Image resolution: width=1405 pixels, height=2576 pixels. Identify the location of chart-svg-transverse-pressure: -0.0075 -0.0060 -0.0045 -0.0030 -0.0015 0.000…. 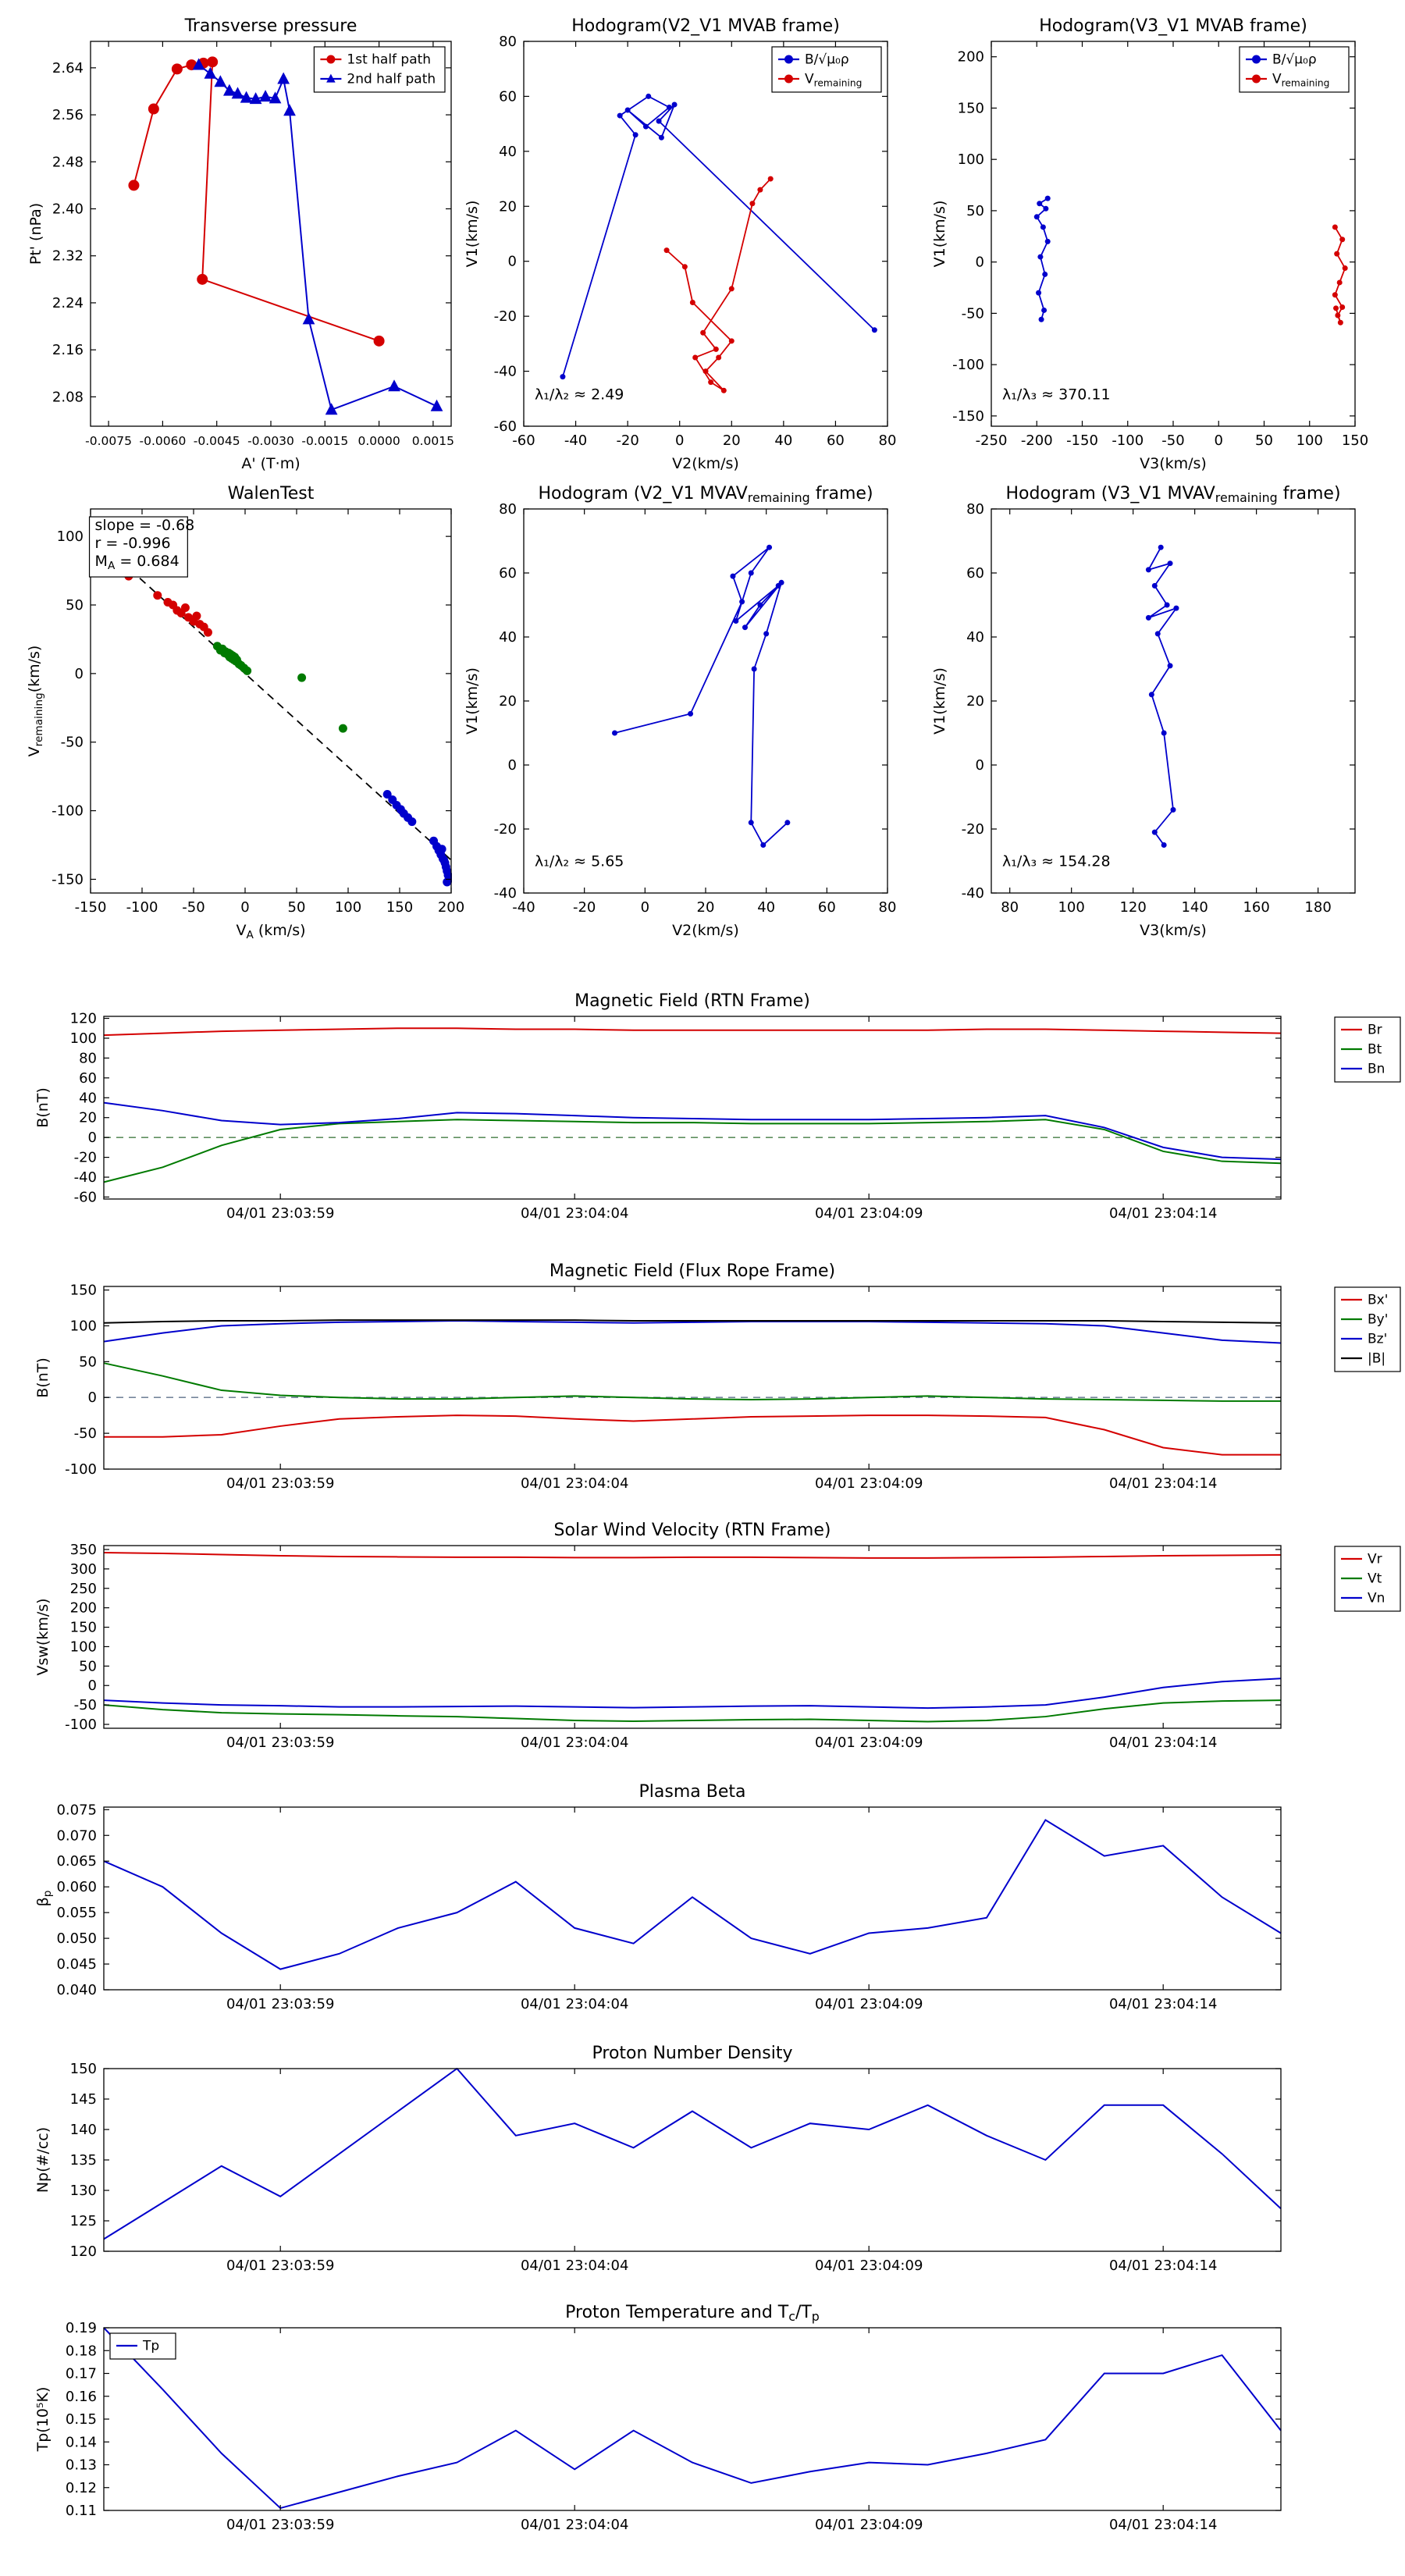
(241, 244).